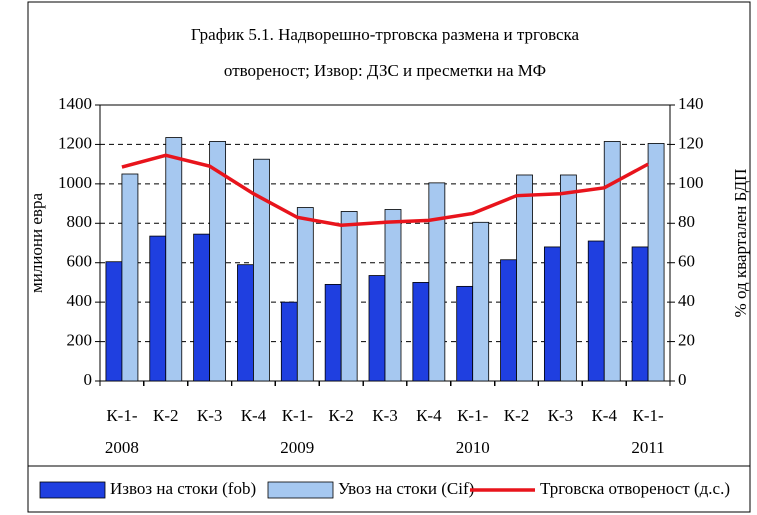 The width and height of the screenshot is (757, 515). What do you see at coordinates (297, 447) in the screenshot?
I see `x-tick-label: 2009` at bounding box center [297, 447].